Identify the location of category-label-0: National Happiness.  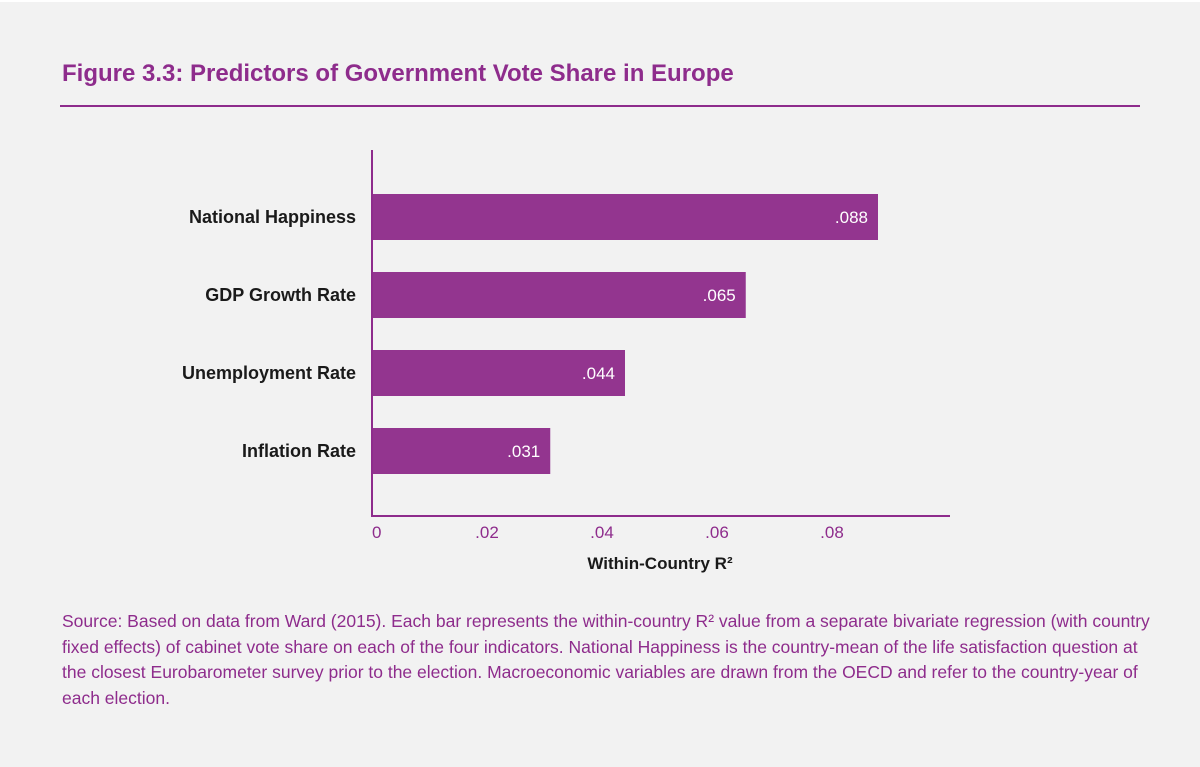
(272, 217).